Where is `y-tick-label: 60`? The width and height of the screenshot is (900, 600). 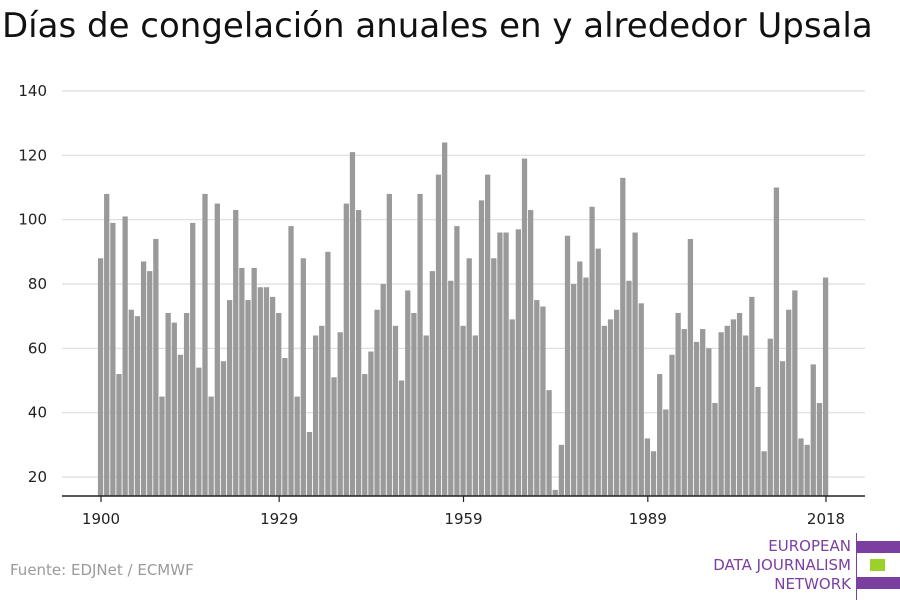 y-tick-label: 60 is located at coordinates (37, 348).